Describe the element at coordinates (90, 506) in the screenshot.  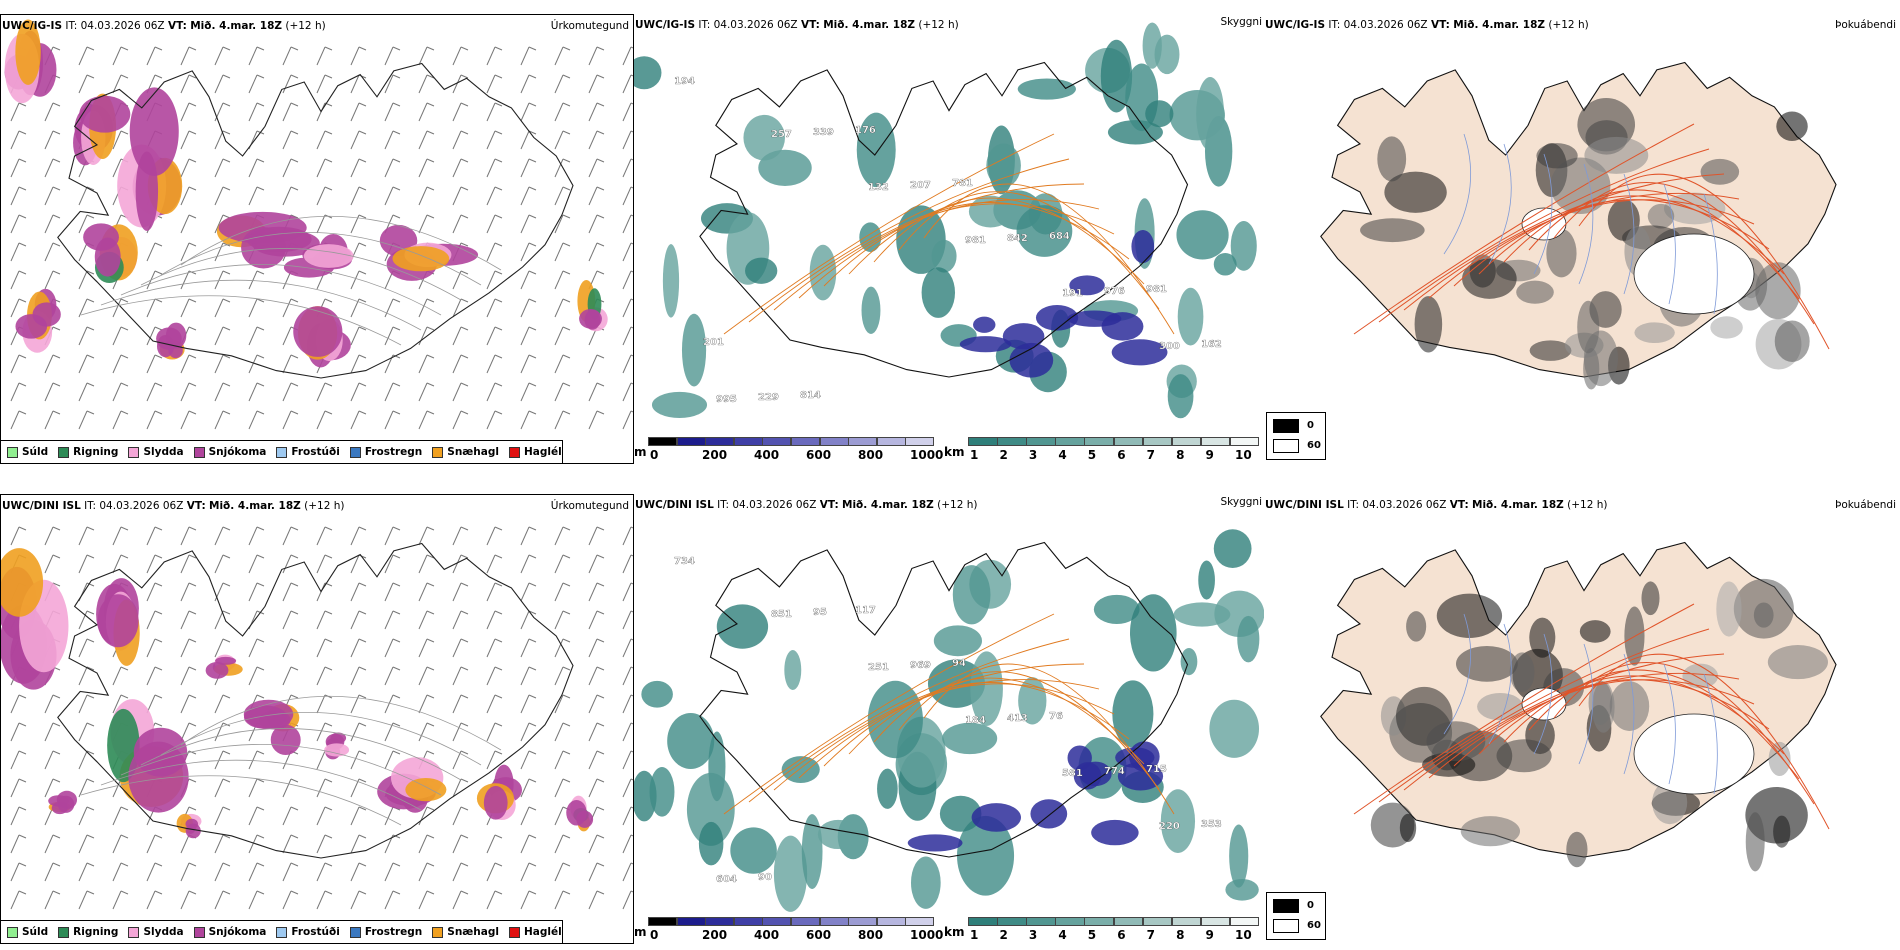
I see `it-label: IT:` at that location.